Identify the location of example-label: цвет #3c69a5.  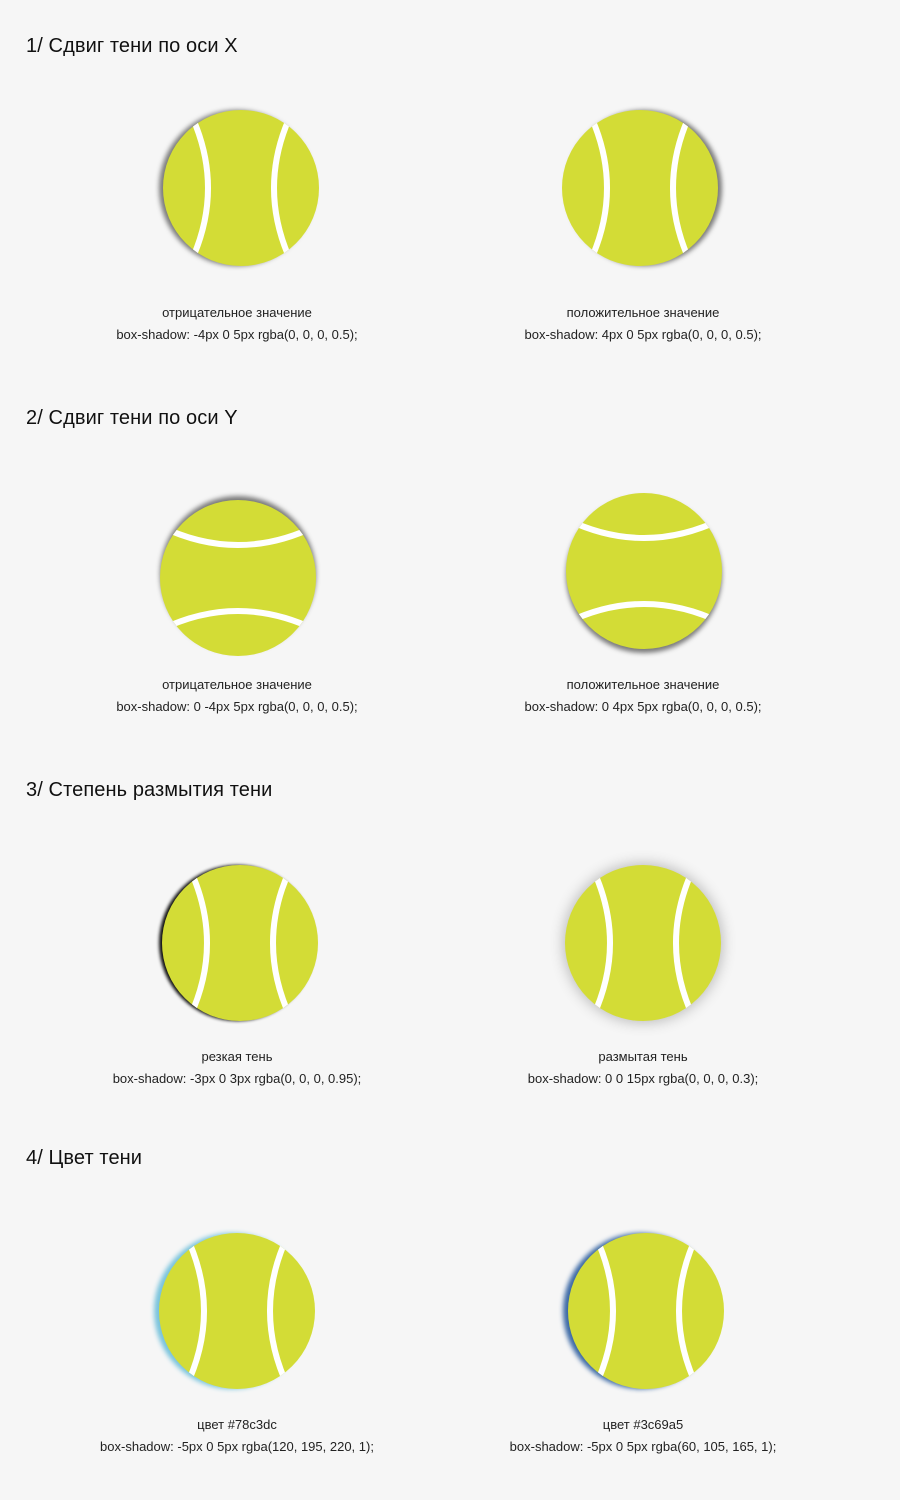
(643, 1424).